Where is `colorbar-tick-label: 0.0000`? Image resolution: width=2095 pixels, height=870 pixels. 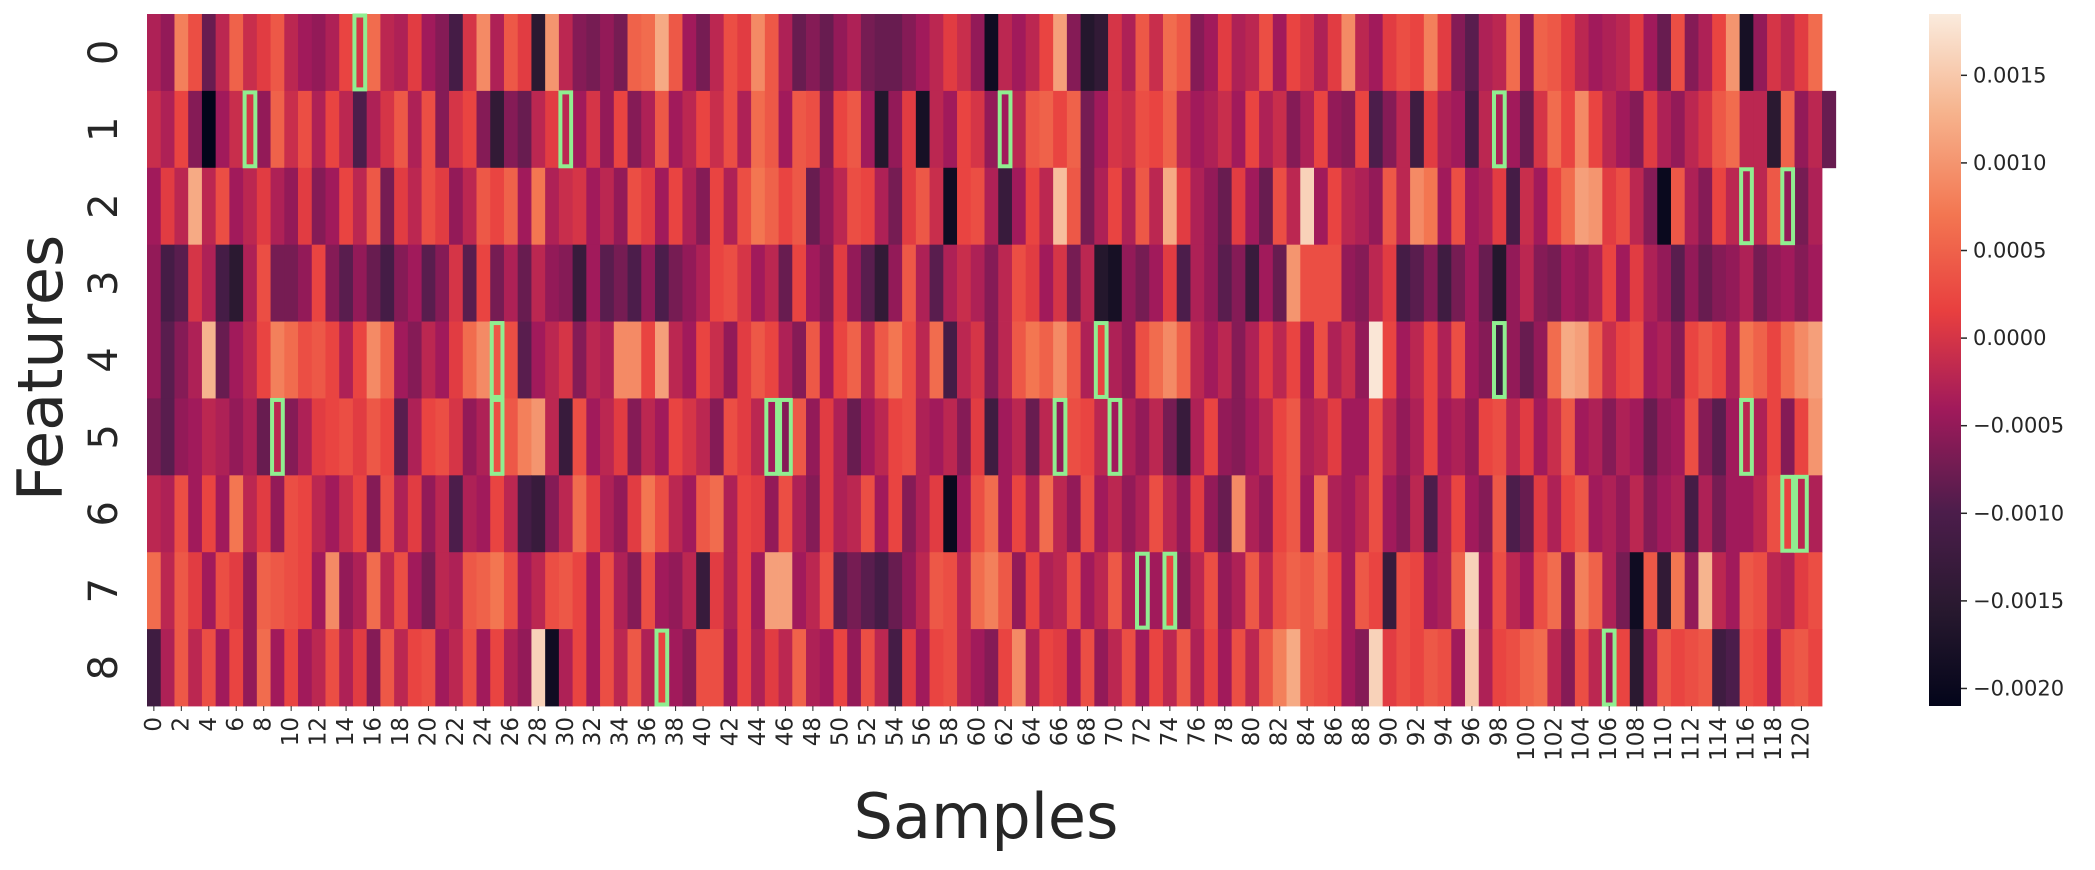
colorbar-tick-label: 0.0000 is located at coordinates (2009, 338).